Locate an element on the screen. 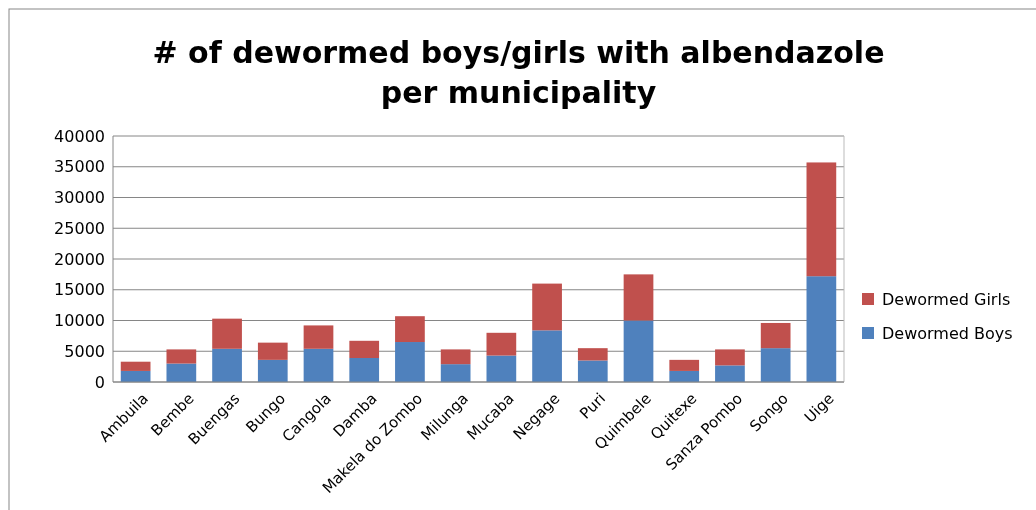  y-tick-label: 0 is located at coordinates (99, 382).